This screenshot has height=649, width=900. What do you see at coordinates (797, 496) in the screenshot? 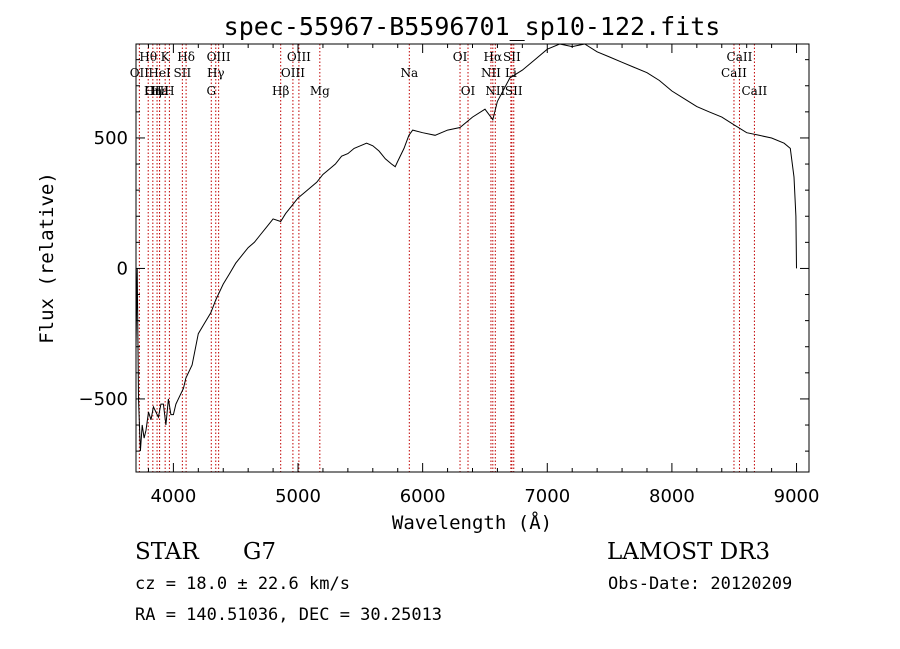
I see `x-tick-label: 9000` at bounding box center [797, 496].